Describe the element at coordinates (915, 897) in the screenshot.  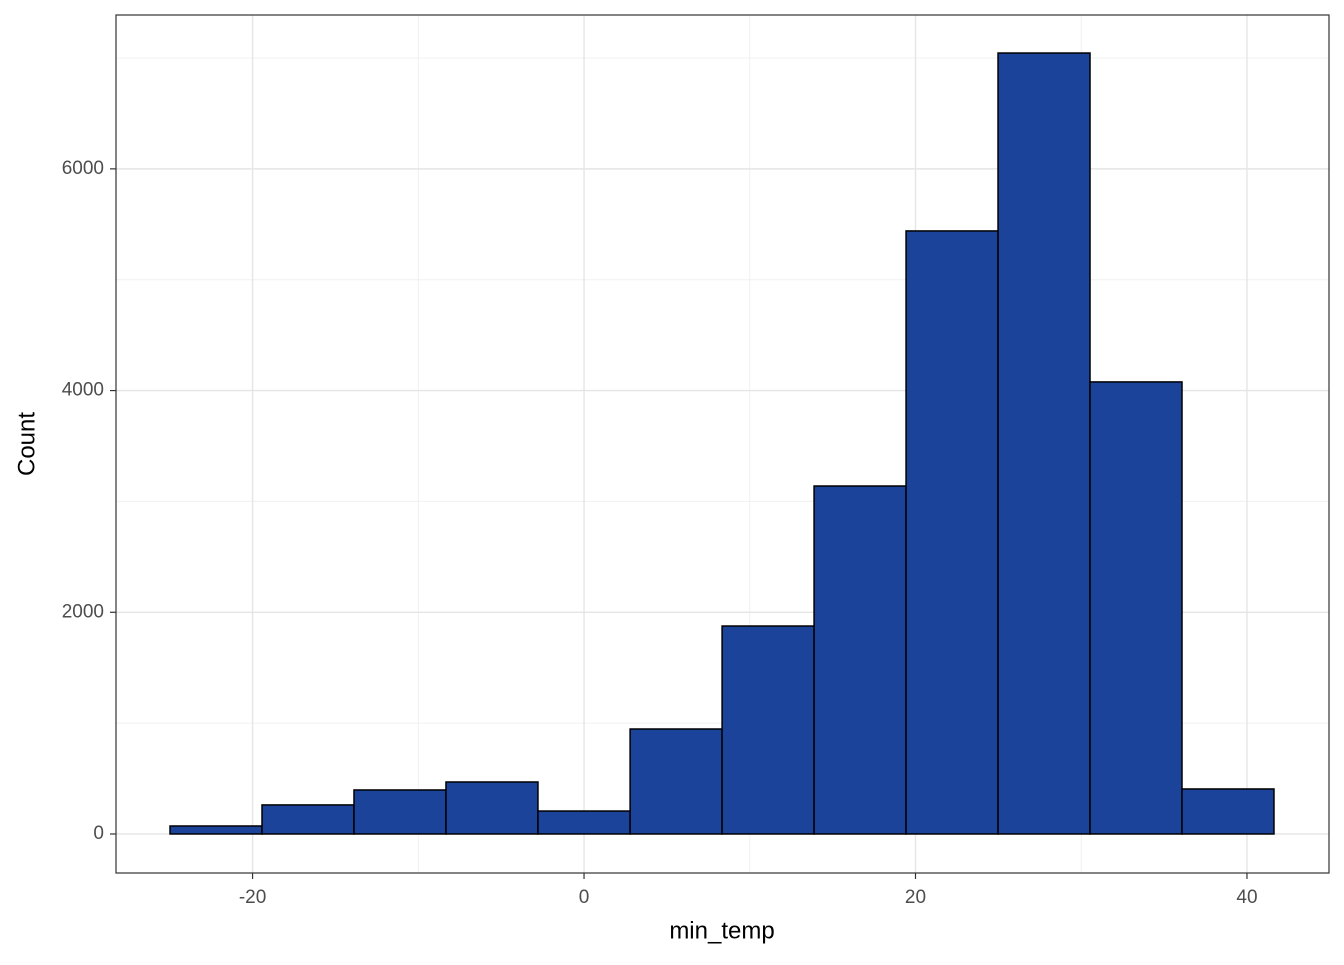
I see `x-tick-label: 20` at that location.